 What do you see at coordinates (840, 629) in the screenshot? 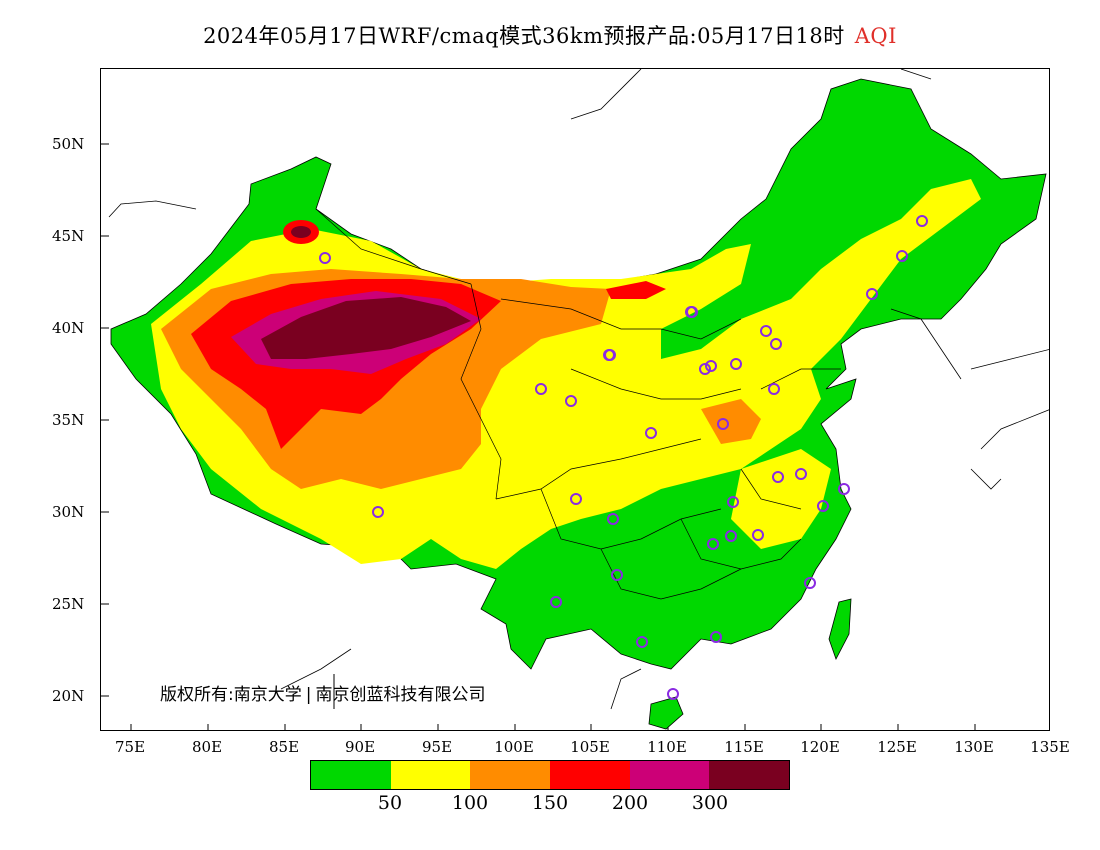
I see `taiwan-island` at bounding box center [840, 629].